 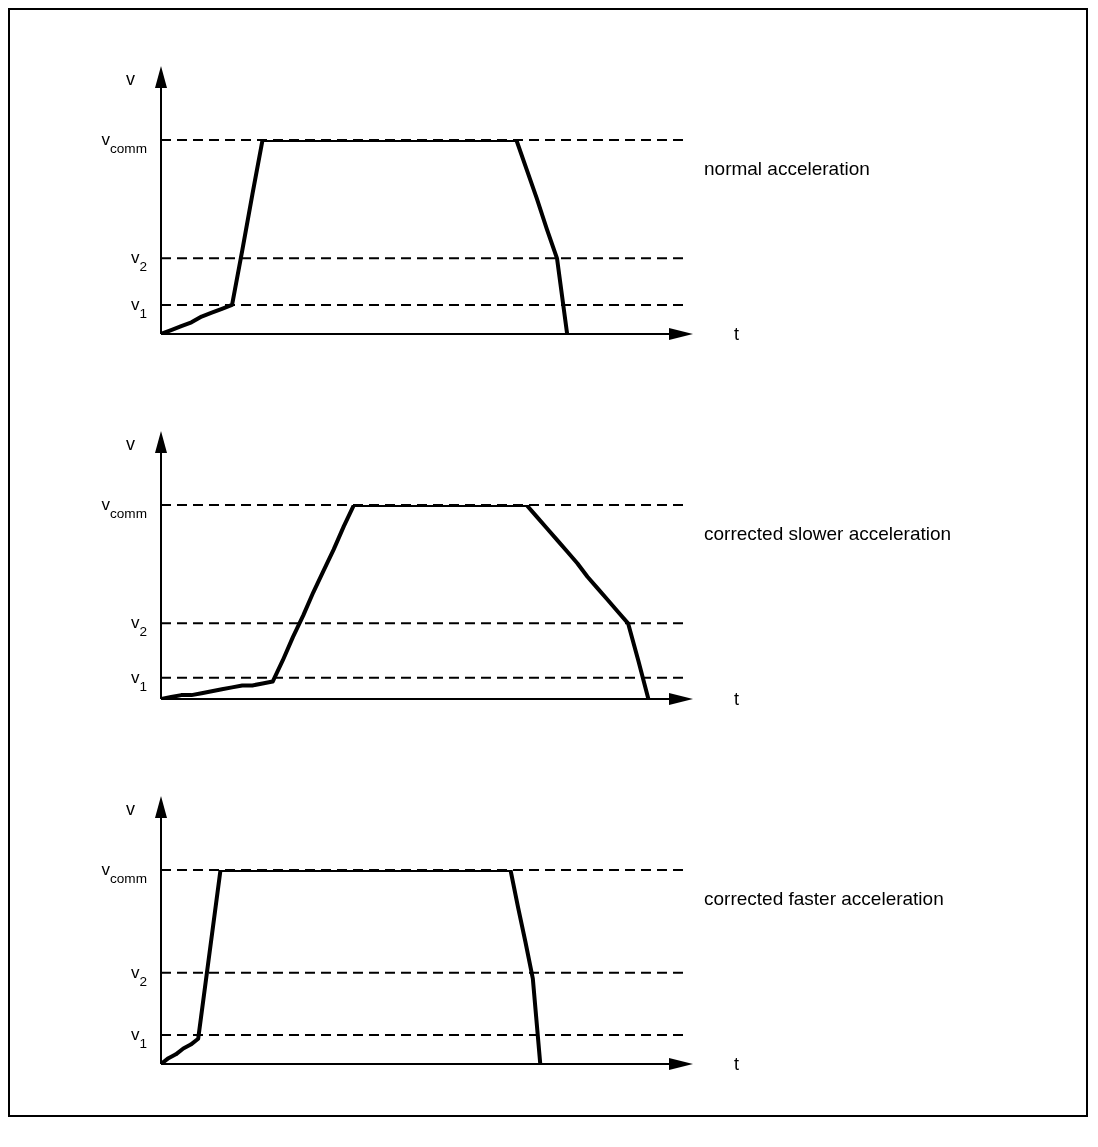 I want to click on text: corrected slower acceleration, so click(x=828, y=533).